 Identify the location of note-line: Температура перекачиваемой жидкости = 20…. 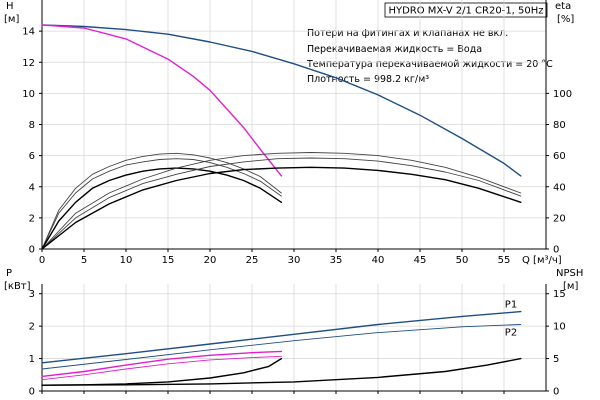
(429, 64).